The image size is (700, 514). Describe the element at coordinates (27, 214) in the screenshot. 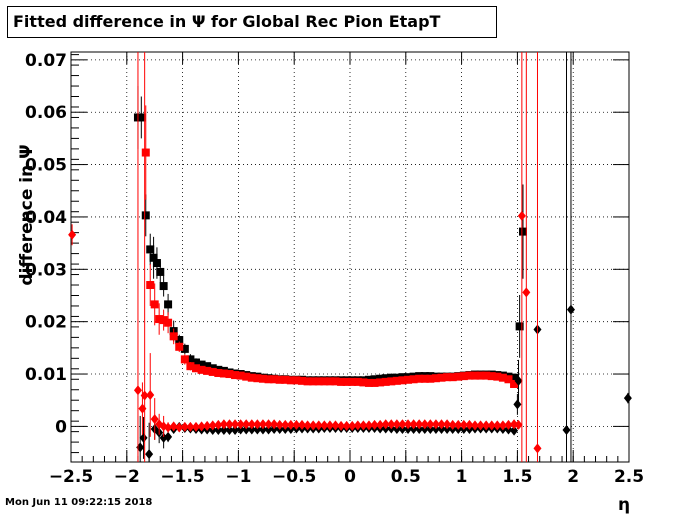

I see `y-axis-label: difference in Ψ` at that location.